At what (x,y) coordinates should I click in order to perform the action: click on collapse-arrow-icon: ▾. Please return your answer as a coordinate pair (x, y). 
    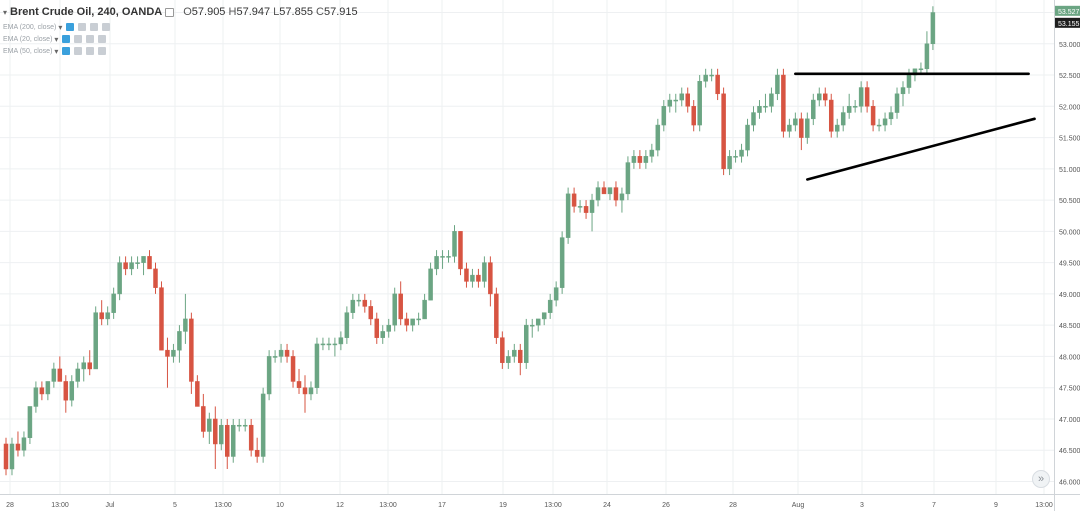
    Looking at the image, I should click on (5, 12).